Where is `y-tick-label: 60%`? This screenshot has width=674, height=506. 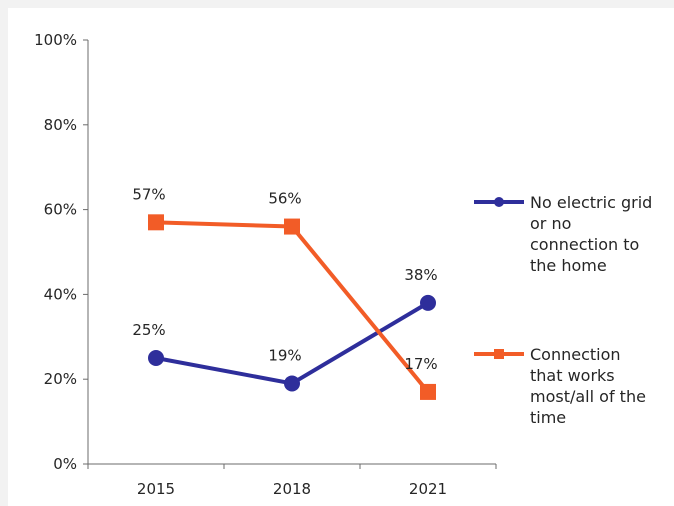
y-tick-label: 60% is located at coordinates (60, 210).